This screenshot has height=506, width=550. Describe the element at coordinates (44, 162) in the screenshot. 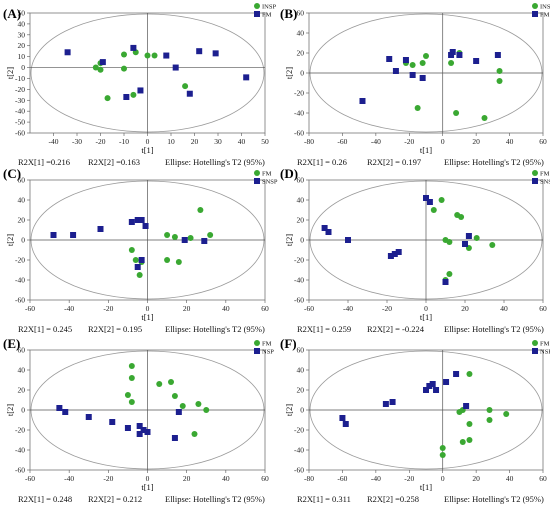

I see `stats-text: R2X[1] =0.216` at that location.